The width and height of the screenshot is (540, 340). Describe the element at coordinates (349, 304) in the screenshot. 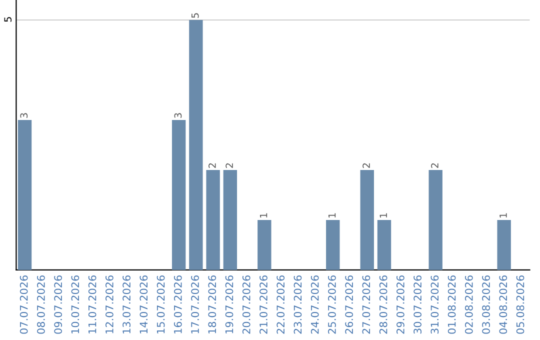

I see `x-tick-label: 26.07.2026` at that location.